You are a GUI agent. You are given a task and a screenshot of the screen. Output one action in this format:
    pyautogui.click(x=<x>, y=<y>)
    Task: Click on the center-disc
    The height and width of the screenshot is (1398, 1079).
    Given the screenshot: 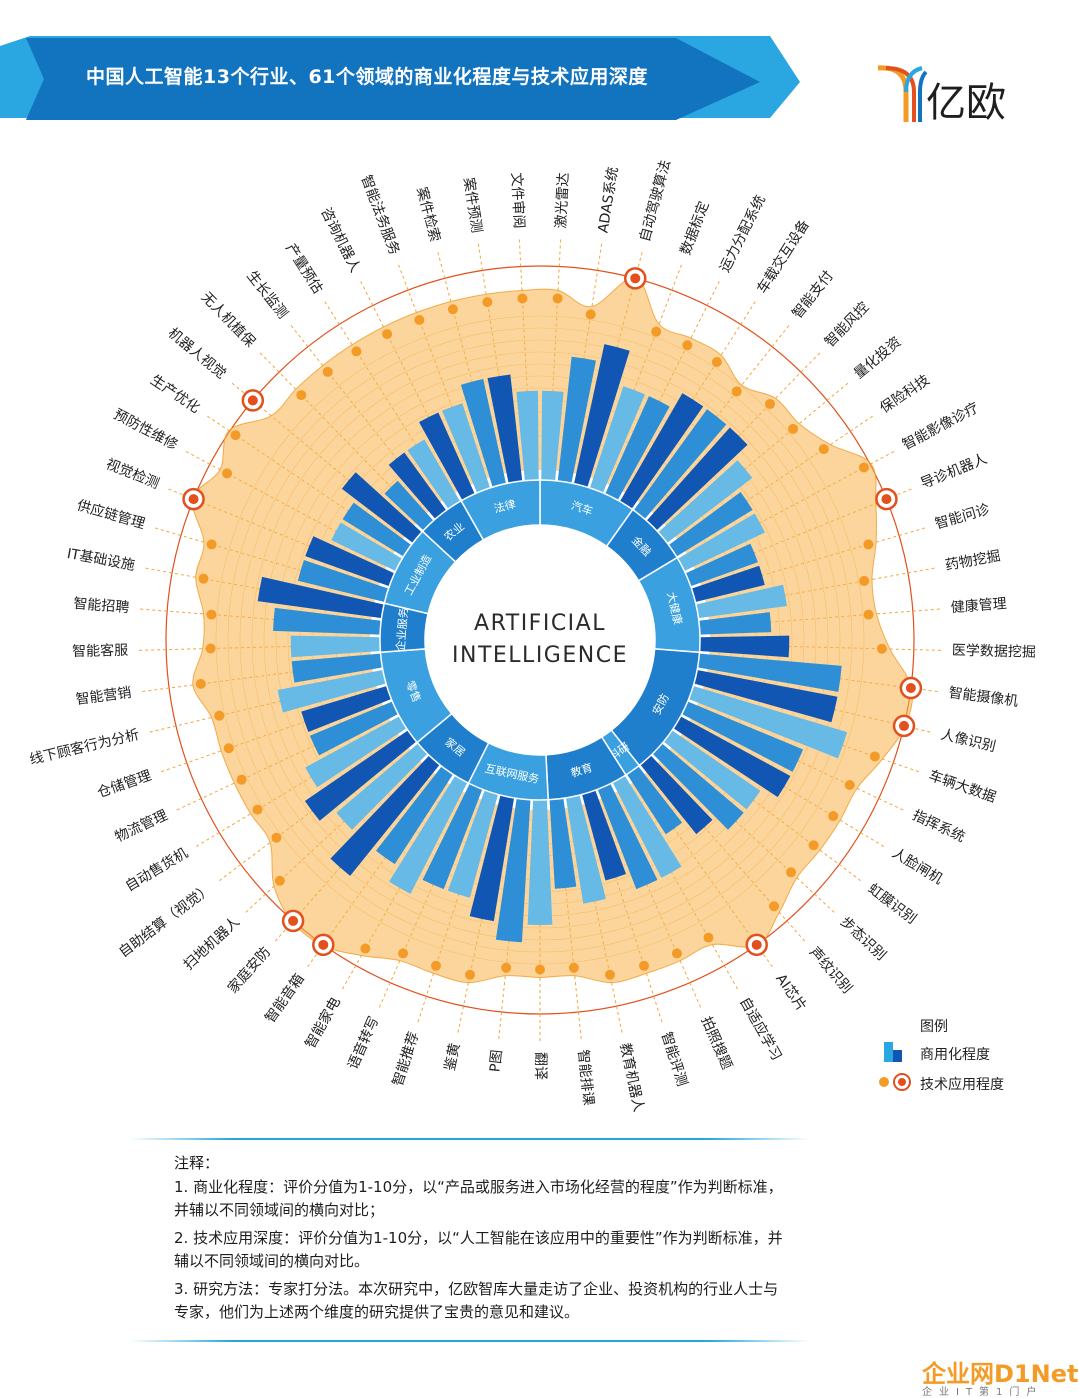 What is the action you would take?
    pyautogui.click(x=540, y=640)
    